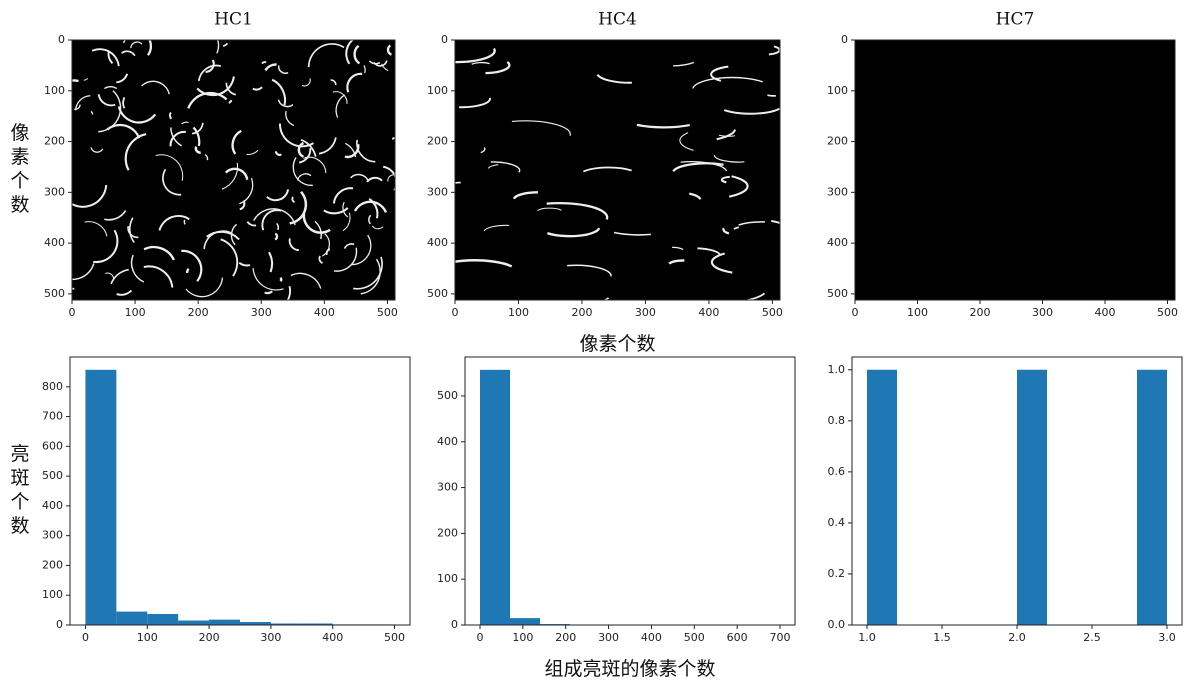 This screenshot has height=680, width=1187. I want to click on x-tick-label: 200, so click(980, 312).